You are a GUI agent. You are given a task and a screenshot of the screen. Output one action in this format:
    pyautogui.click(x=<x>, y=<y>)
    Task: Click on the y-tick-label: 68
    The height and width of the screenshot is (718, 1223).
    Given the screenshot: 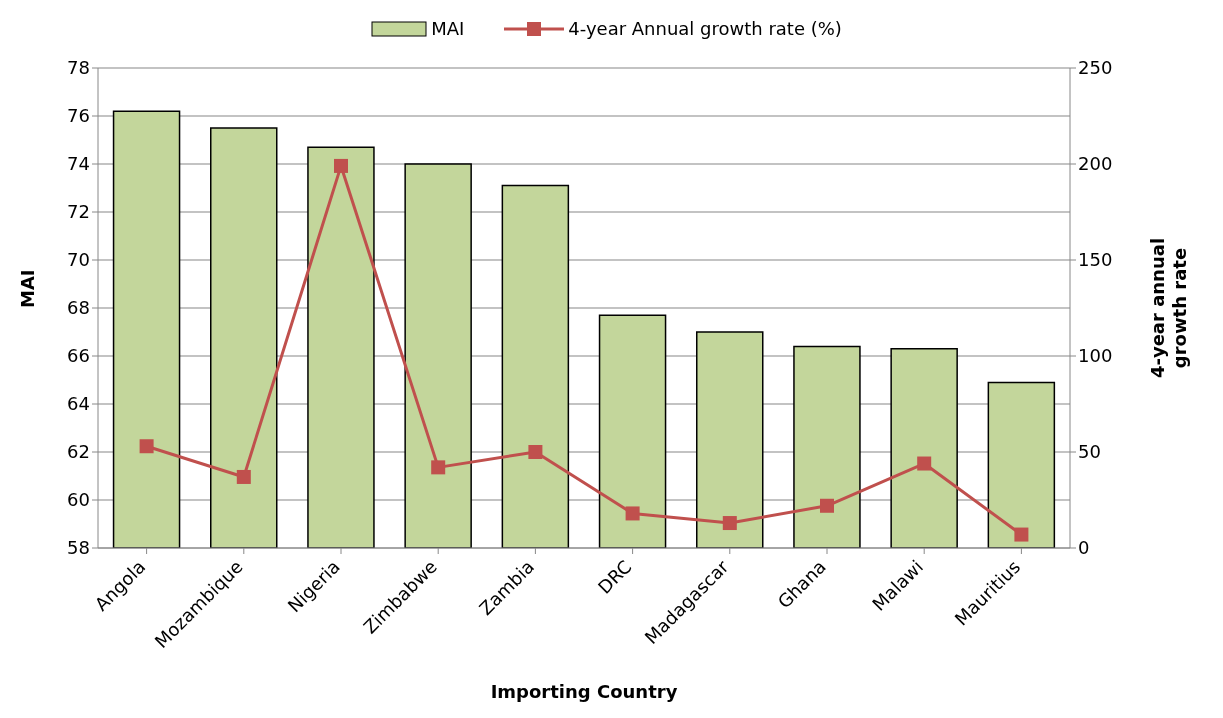 What is the action you would take?
    pyautogui.click(x=78, y=308)
    